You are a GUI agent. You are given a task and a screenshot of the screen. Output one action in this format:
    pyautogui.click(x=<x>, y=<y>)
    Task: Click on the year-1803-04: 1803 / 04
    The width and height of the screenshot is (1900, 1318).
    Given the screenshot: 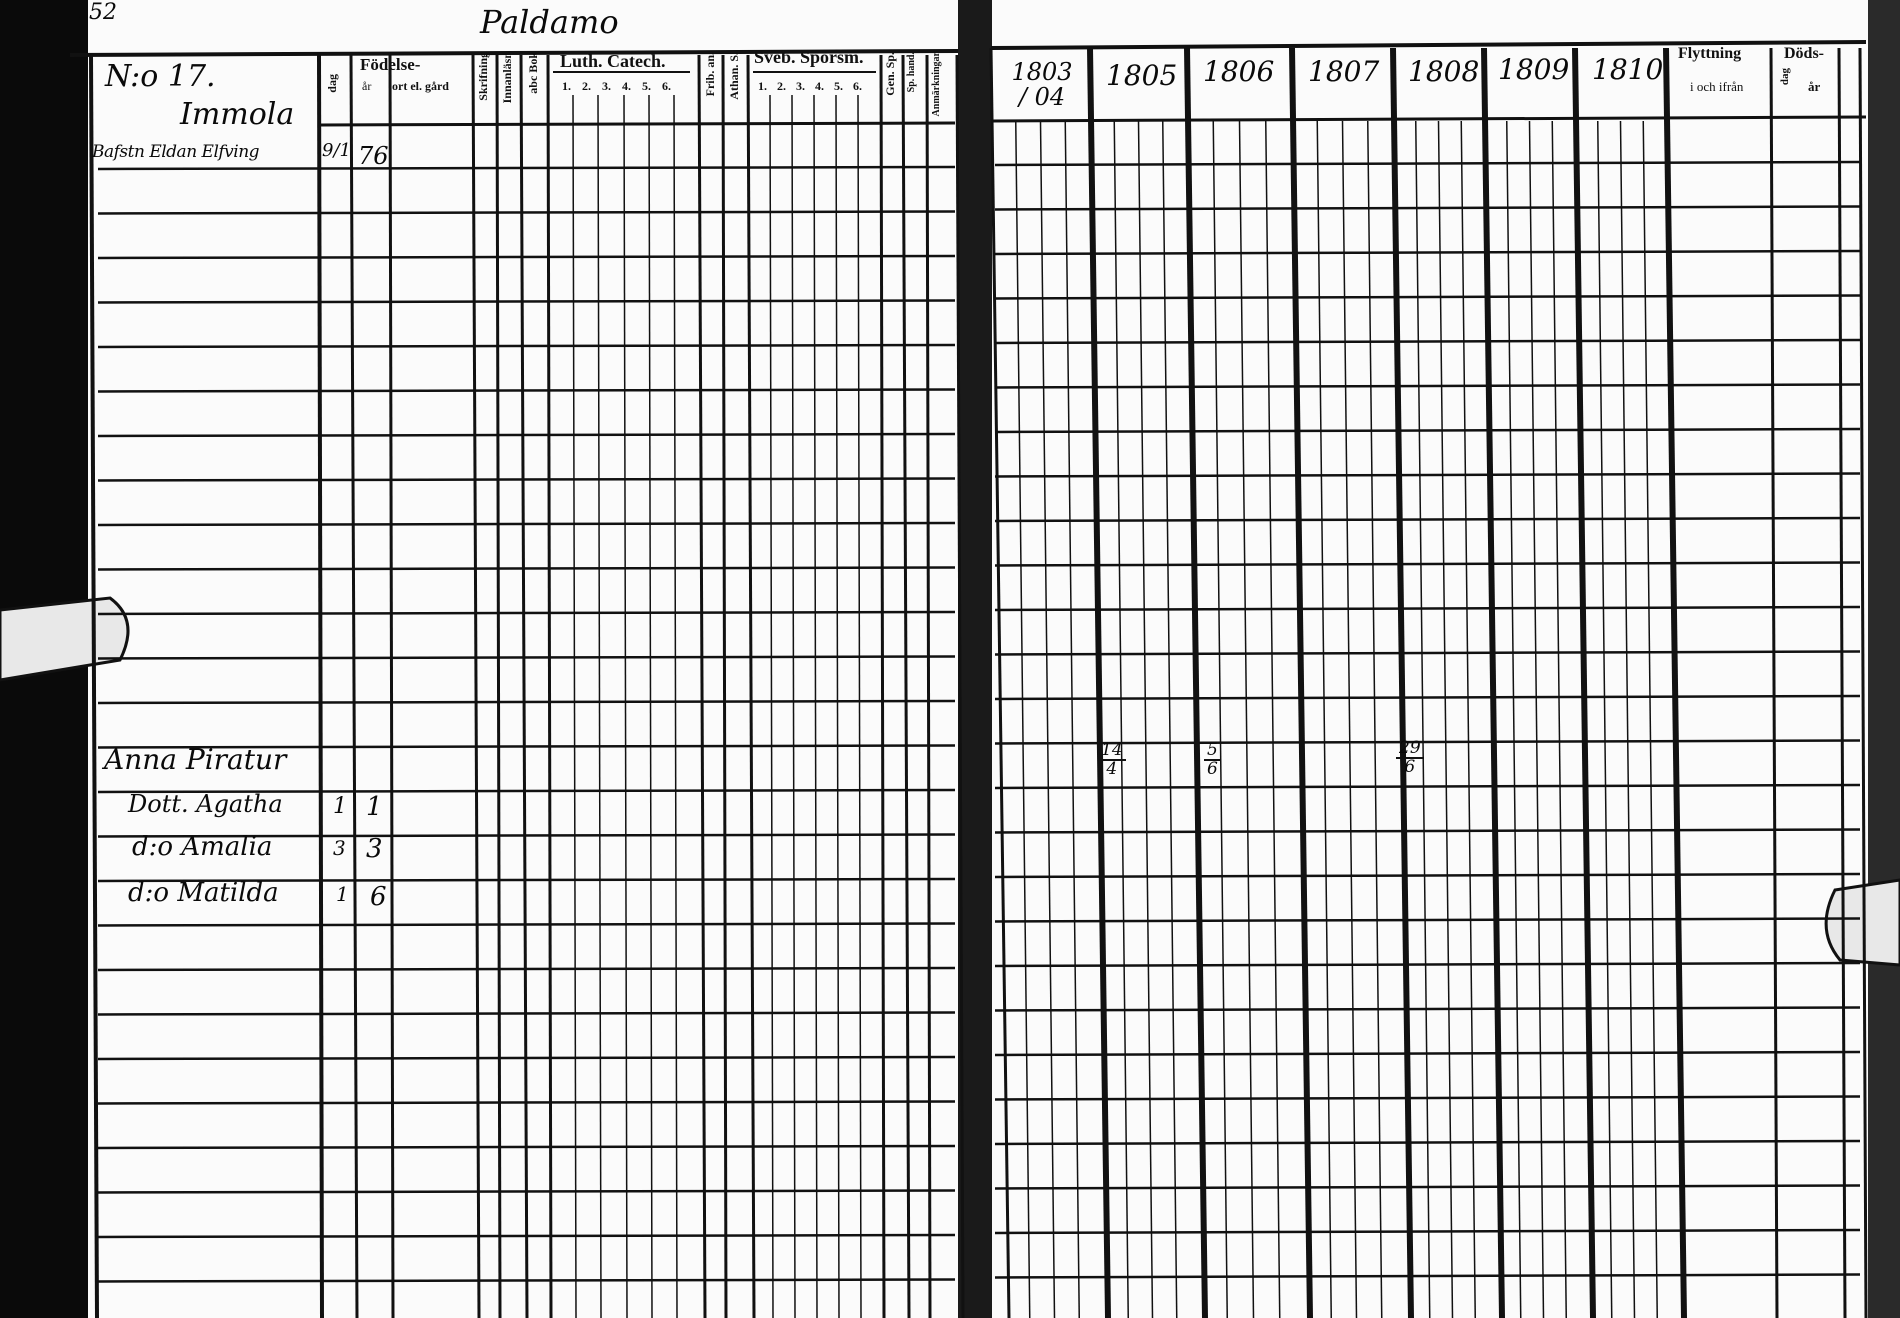 What is the action you would take?
    pyautogui.click(x=1042, y=85)
    